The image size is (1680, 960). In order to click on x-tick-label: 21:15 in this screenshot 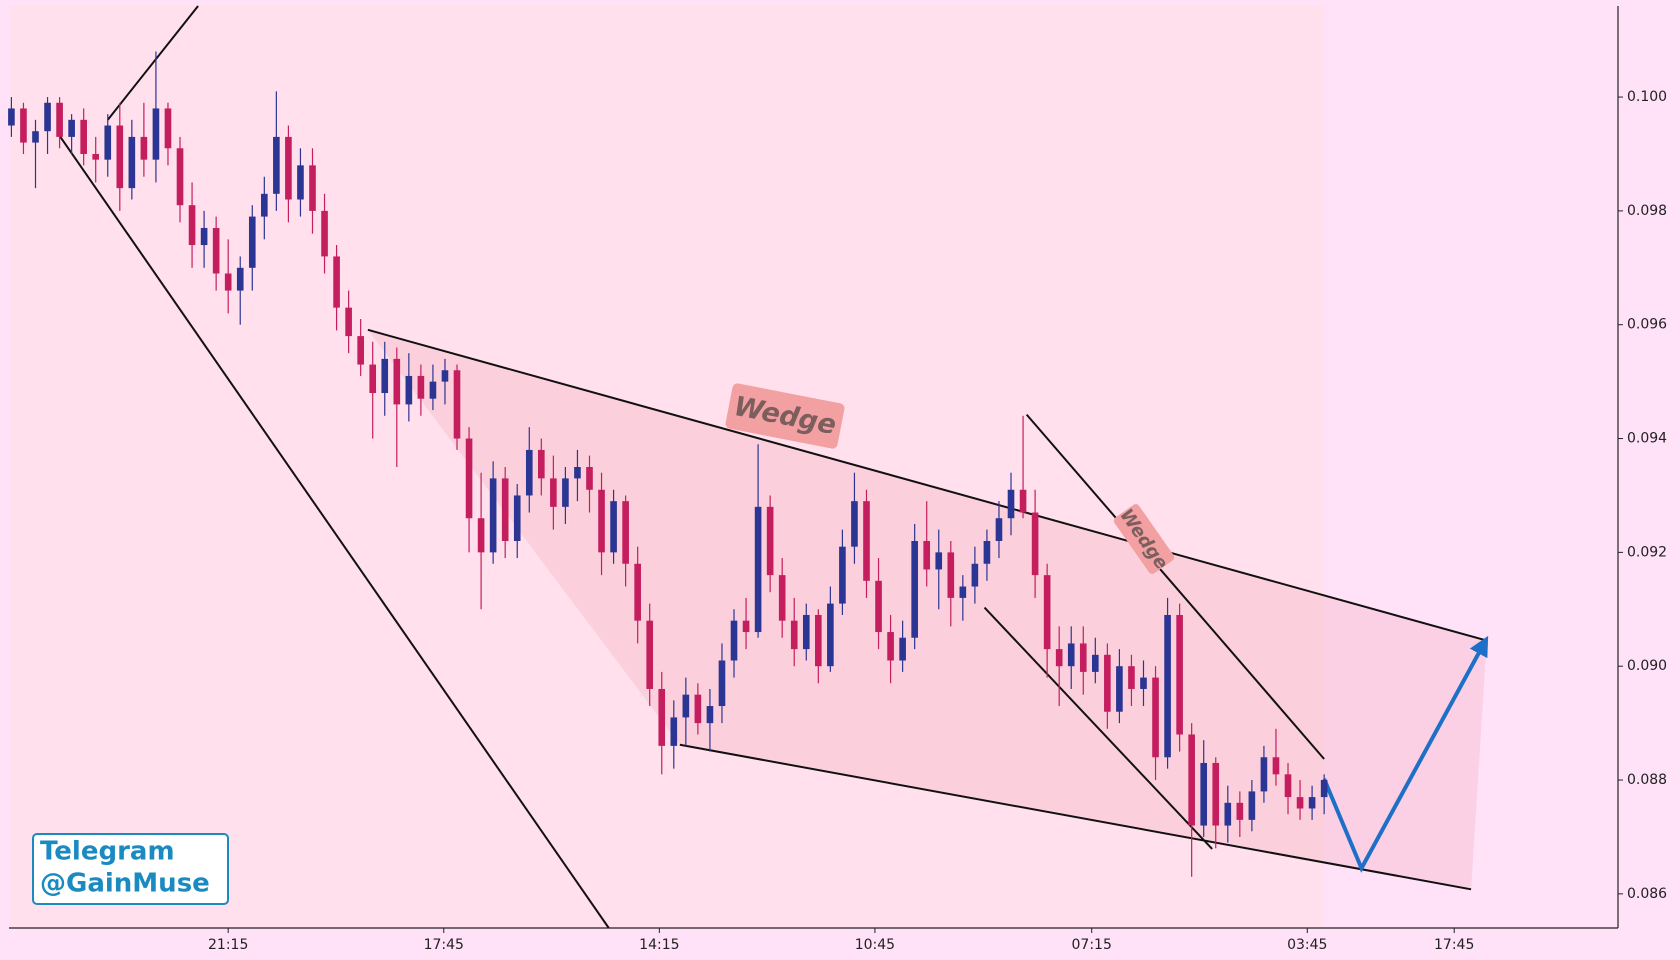, I will do `click(228, 945)`.